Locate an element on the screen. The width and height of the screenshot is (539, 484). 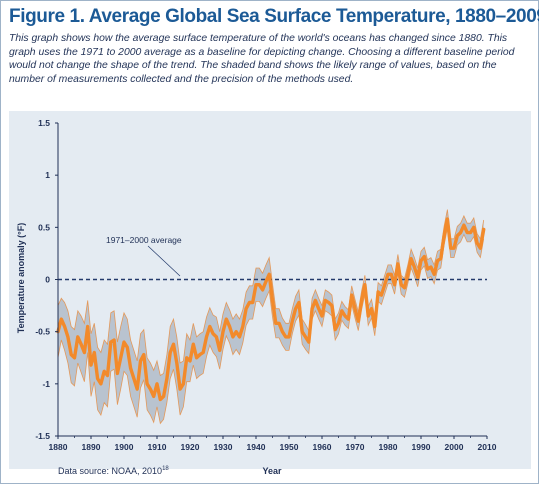
data-source-text: Data source: NOAA, 2010 is located at coordinates (110, 471).